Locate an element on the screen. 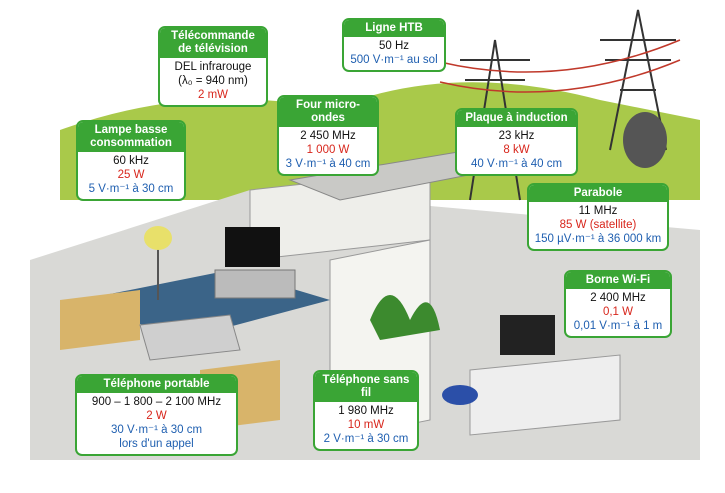  spec: DEL infrarouge is located at coordinates (213, 67).